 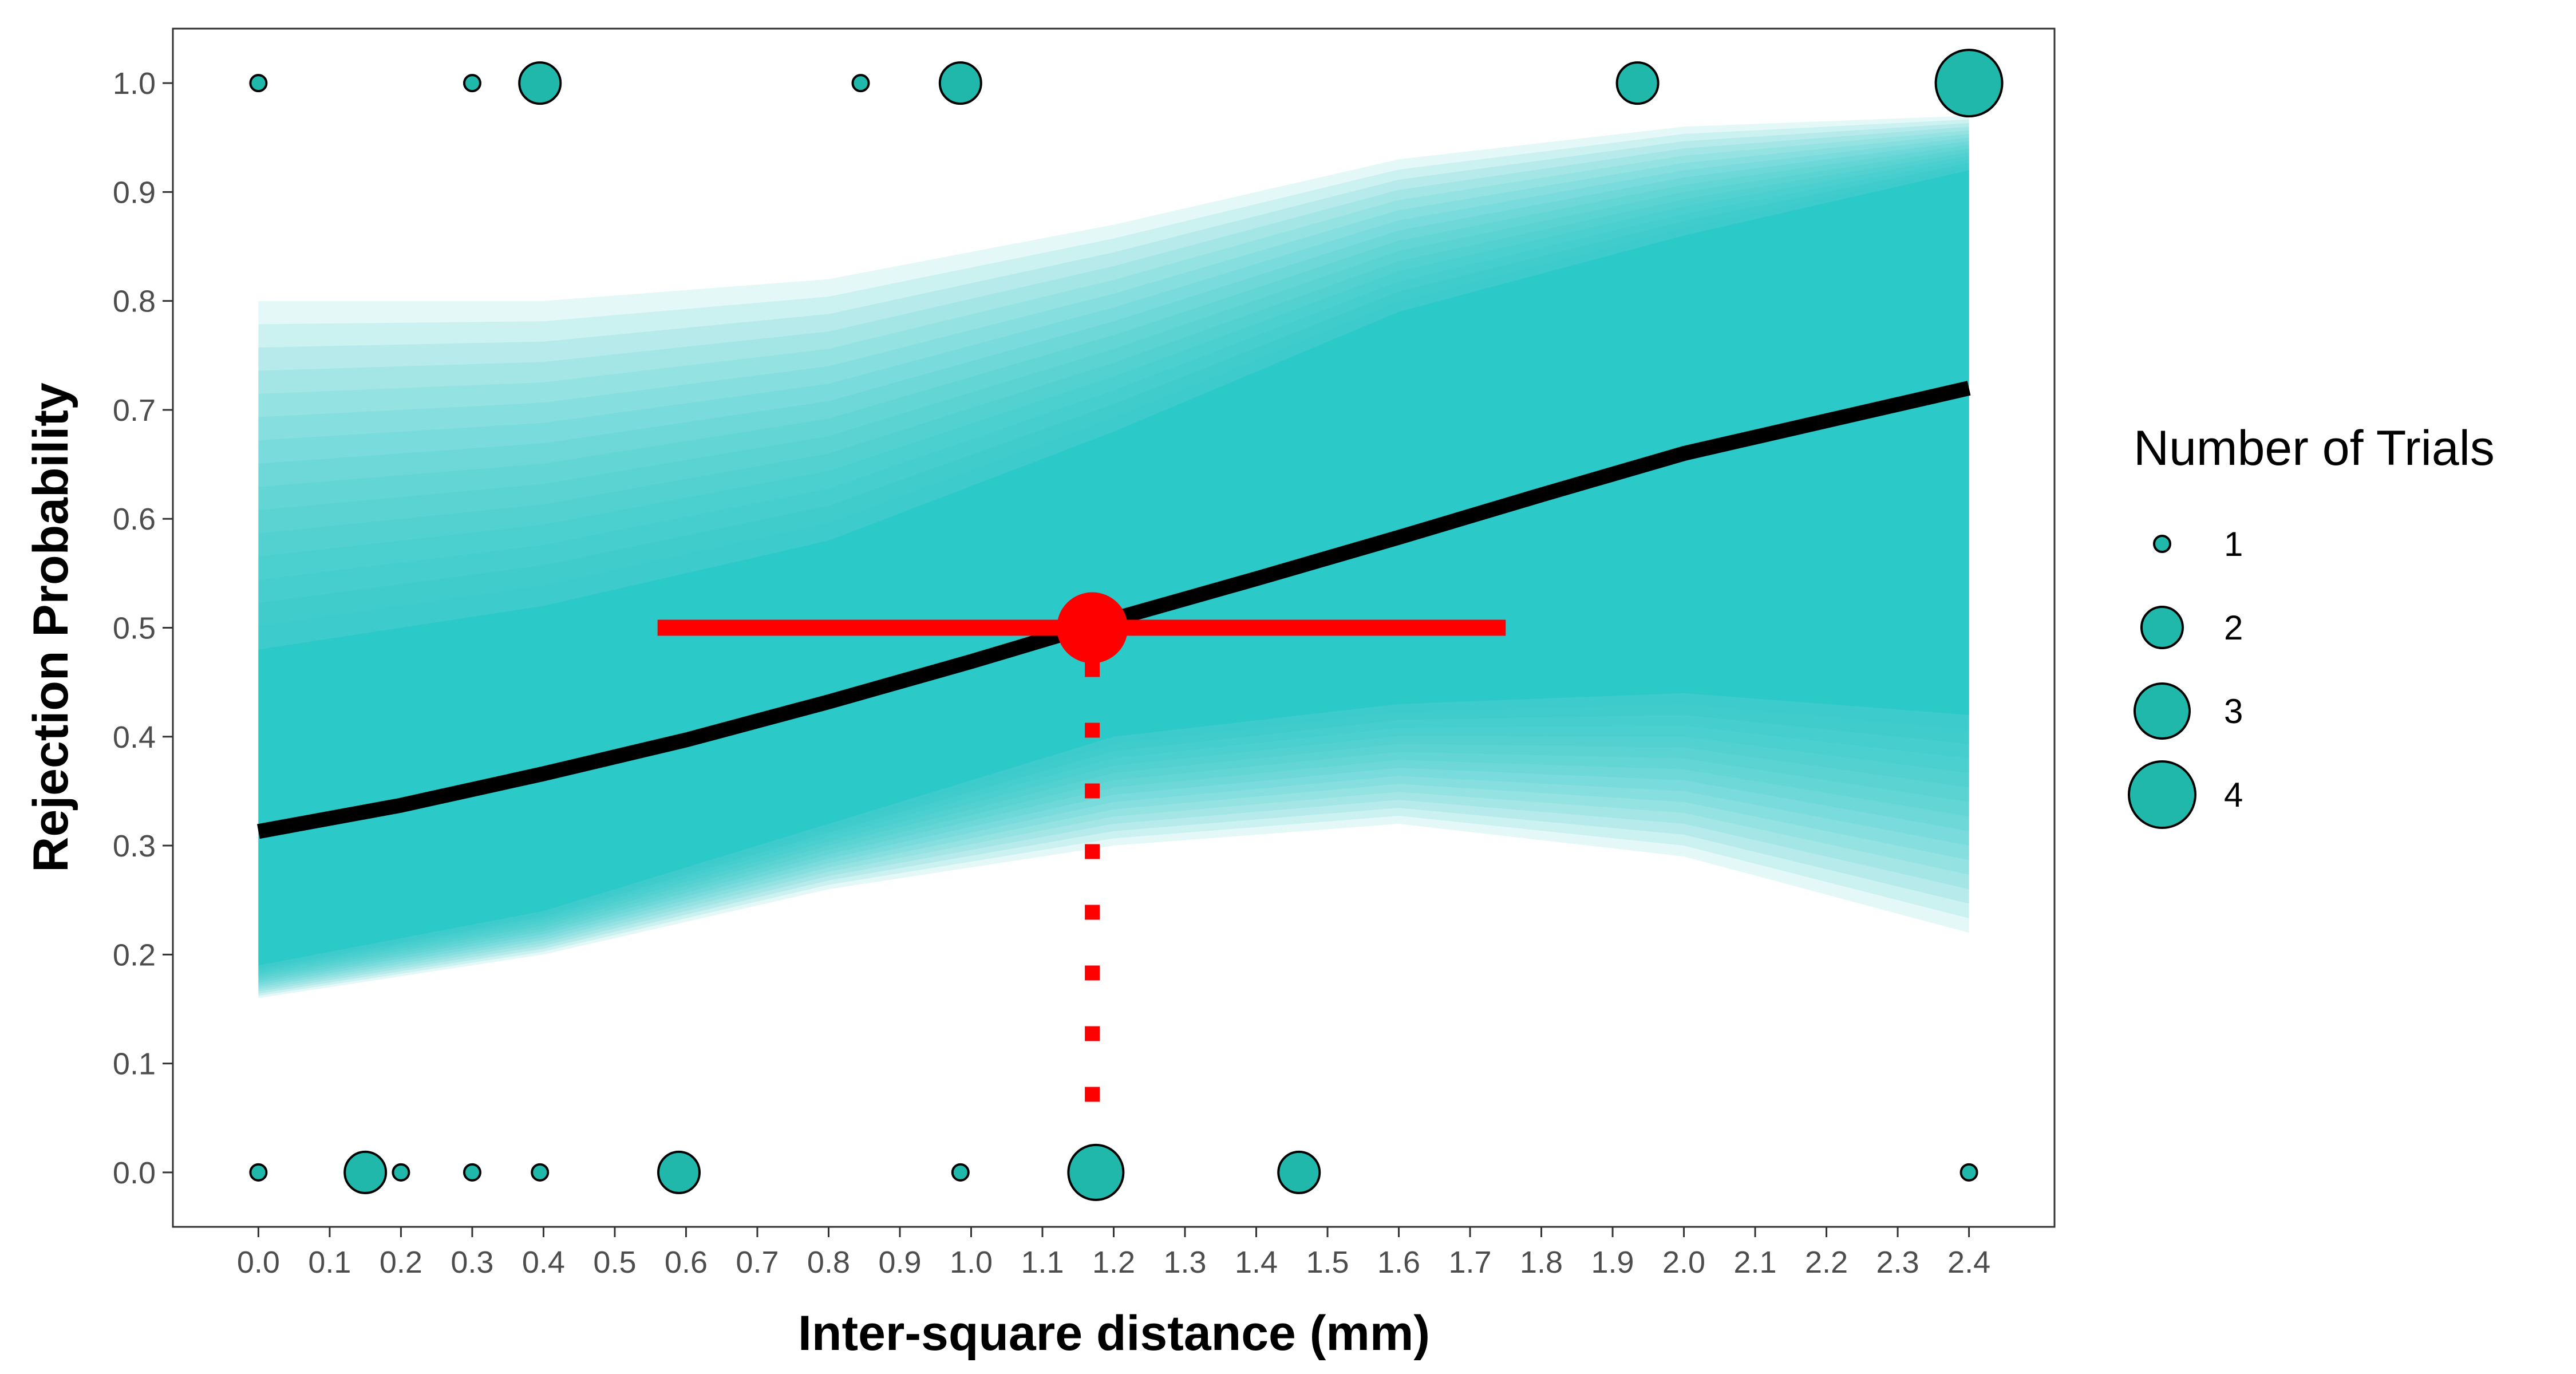 I want to click on legend-label-2: 2, so click(x=2233, y=628).